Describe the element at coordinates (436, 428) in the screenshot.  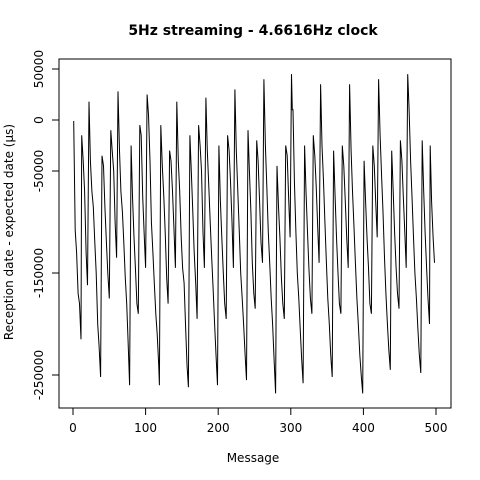
I see `x-tick-label: 500` at that location.